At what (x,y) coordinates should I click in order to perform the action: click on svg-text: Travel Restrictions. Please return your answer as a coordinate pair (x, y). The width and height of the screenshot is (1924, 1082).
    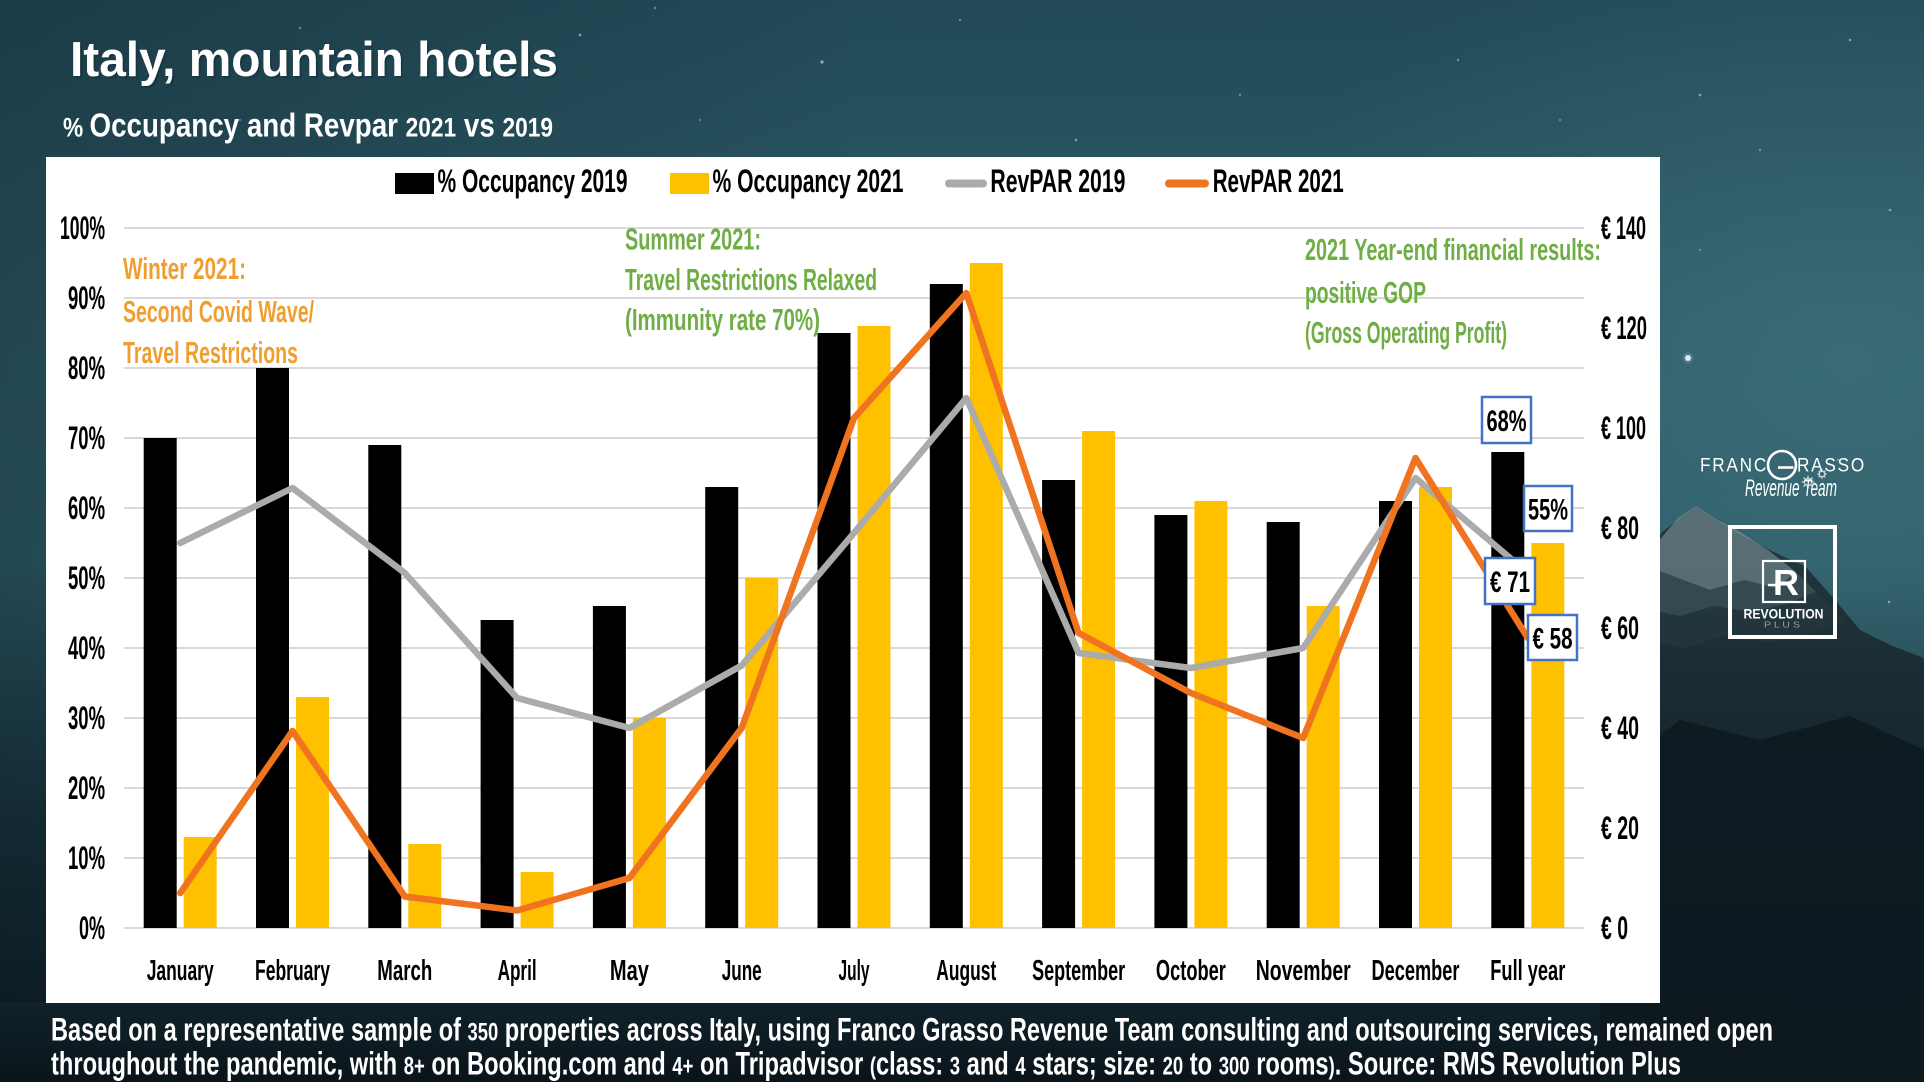
    Looking at the image, I should click on (210, 352).